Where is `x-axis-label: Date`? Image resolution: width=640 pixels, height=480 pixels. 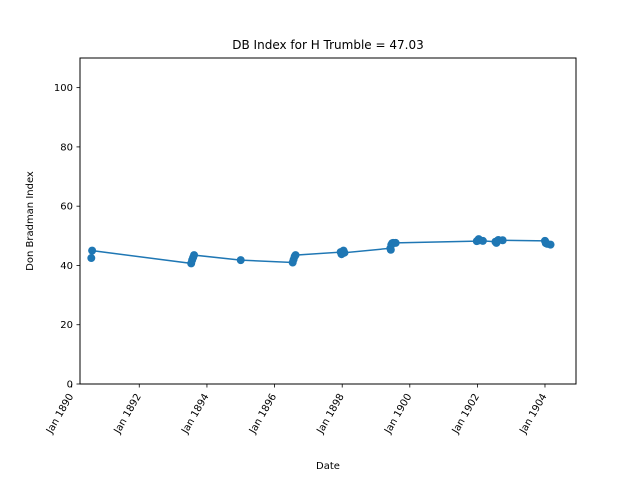
x-axis-label: Date is located at coordinates (328, 466).